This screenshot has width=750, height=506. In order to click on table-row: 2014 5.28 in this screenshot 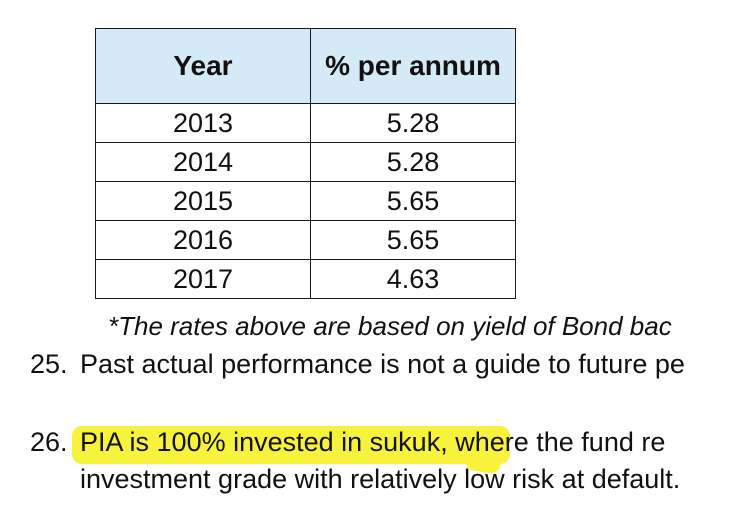, I will do `click(305, 162)`.